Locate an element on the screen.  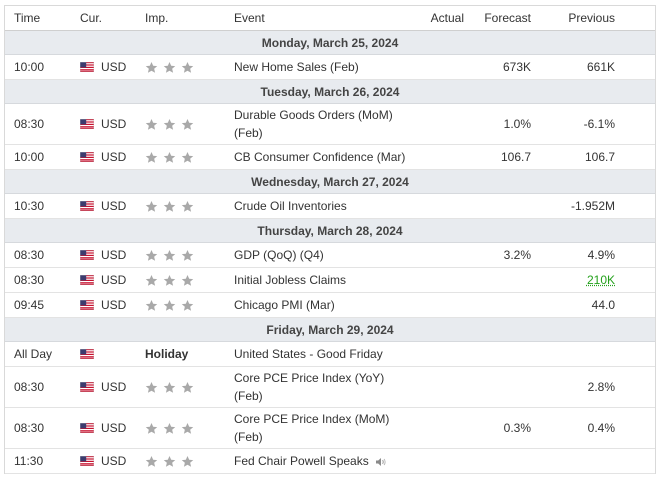
event-name: GDP (QoQ) (Q4) is located at coordinates (279, 255).